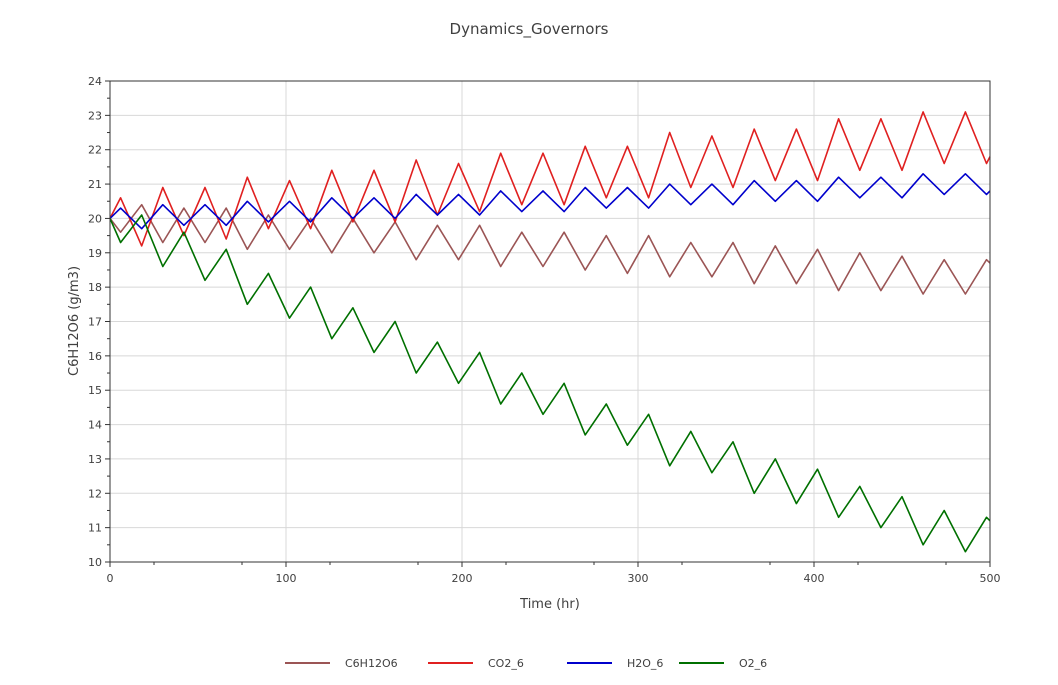 The height and width of the screenshot is (685, 1058). I want to click on legend-item-co2-6: CO2_6, so click(476, 663).